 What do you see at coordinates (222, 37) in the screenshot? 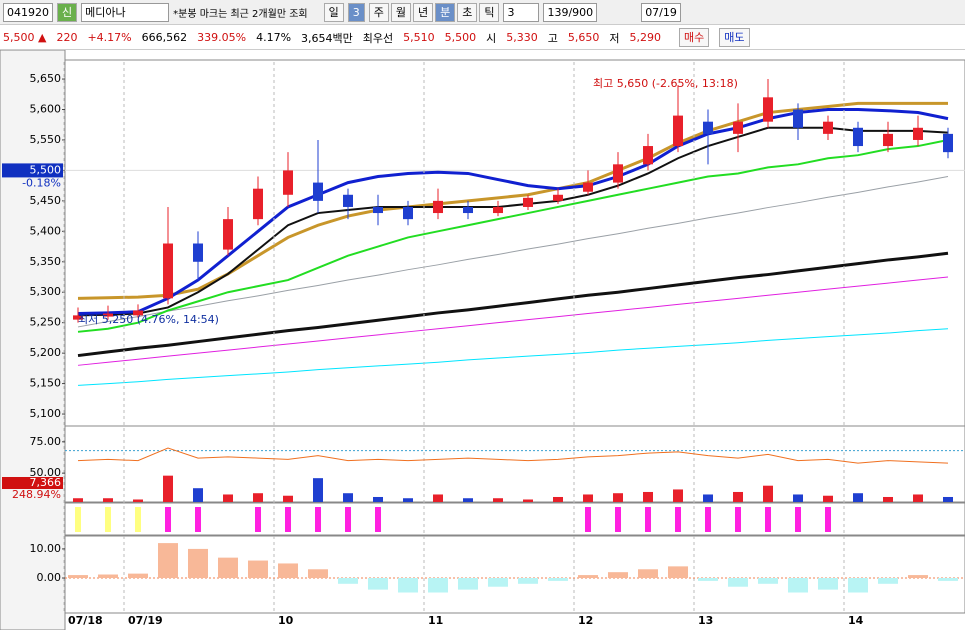
I see `volume-ratio: 339.05%` at bounding box center [222, 37].